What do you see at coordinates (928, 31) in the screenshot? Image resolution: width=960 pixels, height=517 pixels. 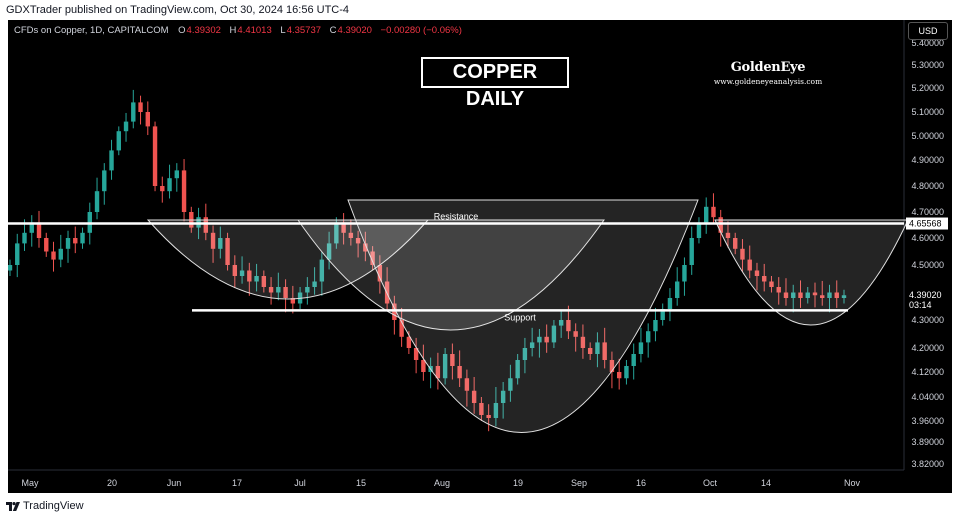 I see `currency-button: USD` at bounding box center [928, 31].